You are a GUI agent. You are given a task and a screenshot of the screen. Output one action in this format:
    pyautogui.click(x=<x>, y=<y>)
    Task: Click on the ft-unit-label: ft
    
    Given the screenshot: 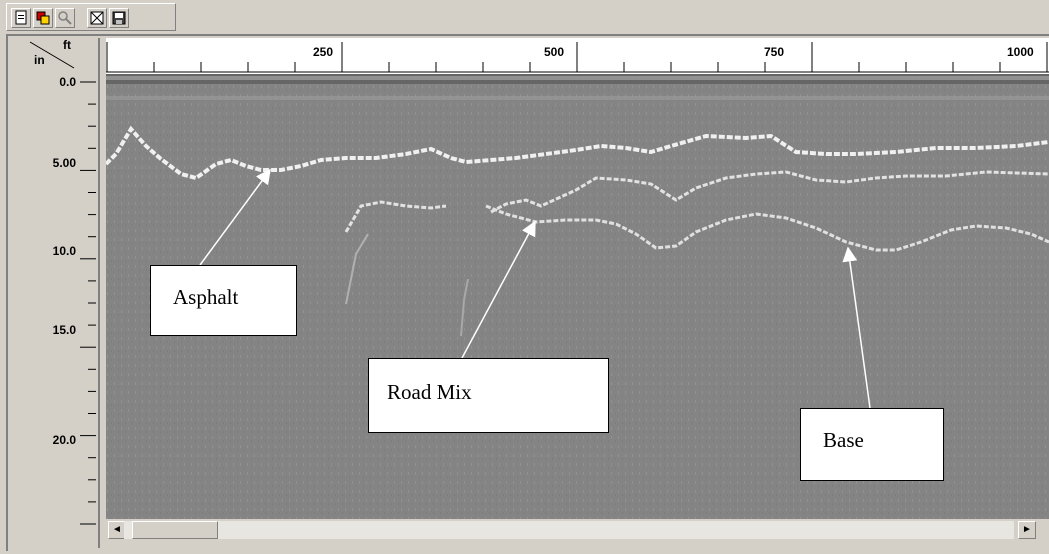 What is the action you would take?
    pyautogui.click(x=67, y=45)
    